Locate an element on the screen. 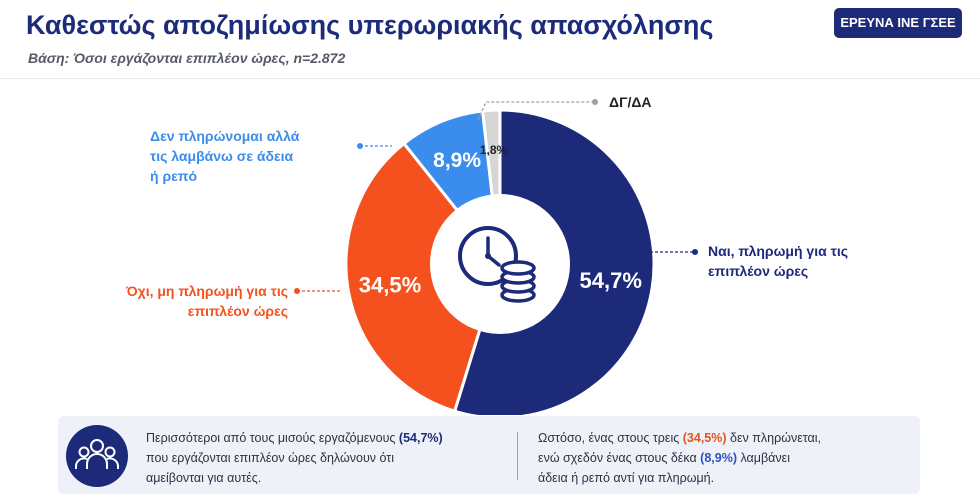 The height and width of the screenshot is (503, 980). callout-yes-line1: Ναι, πληρωμή για τις is located at coordinates (778, 251).